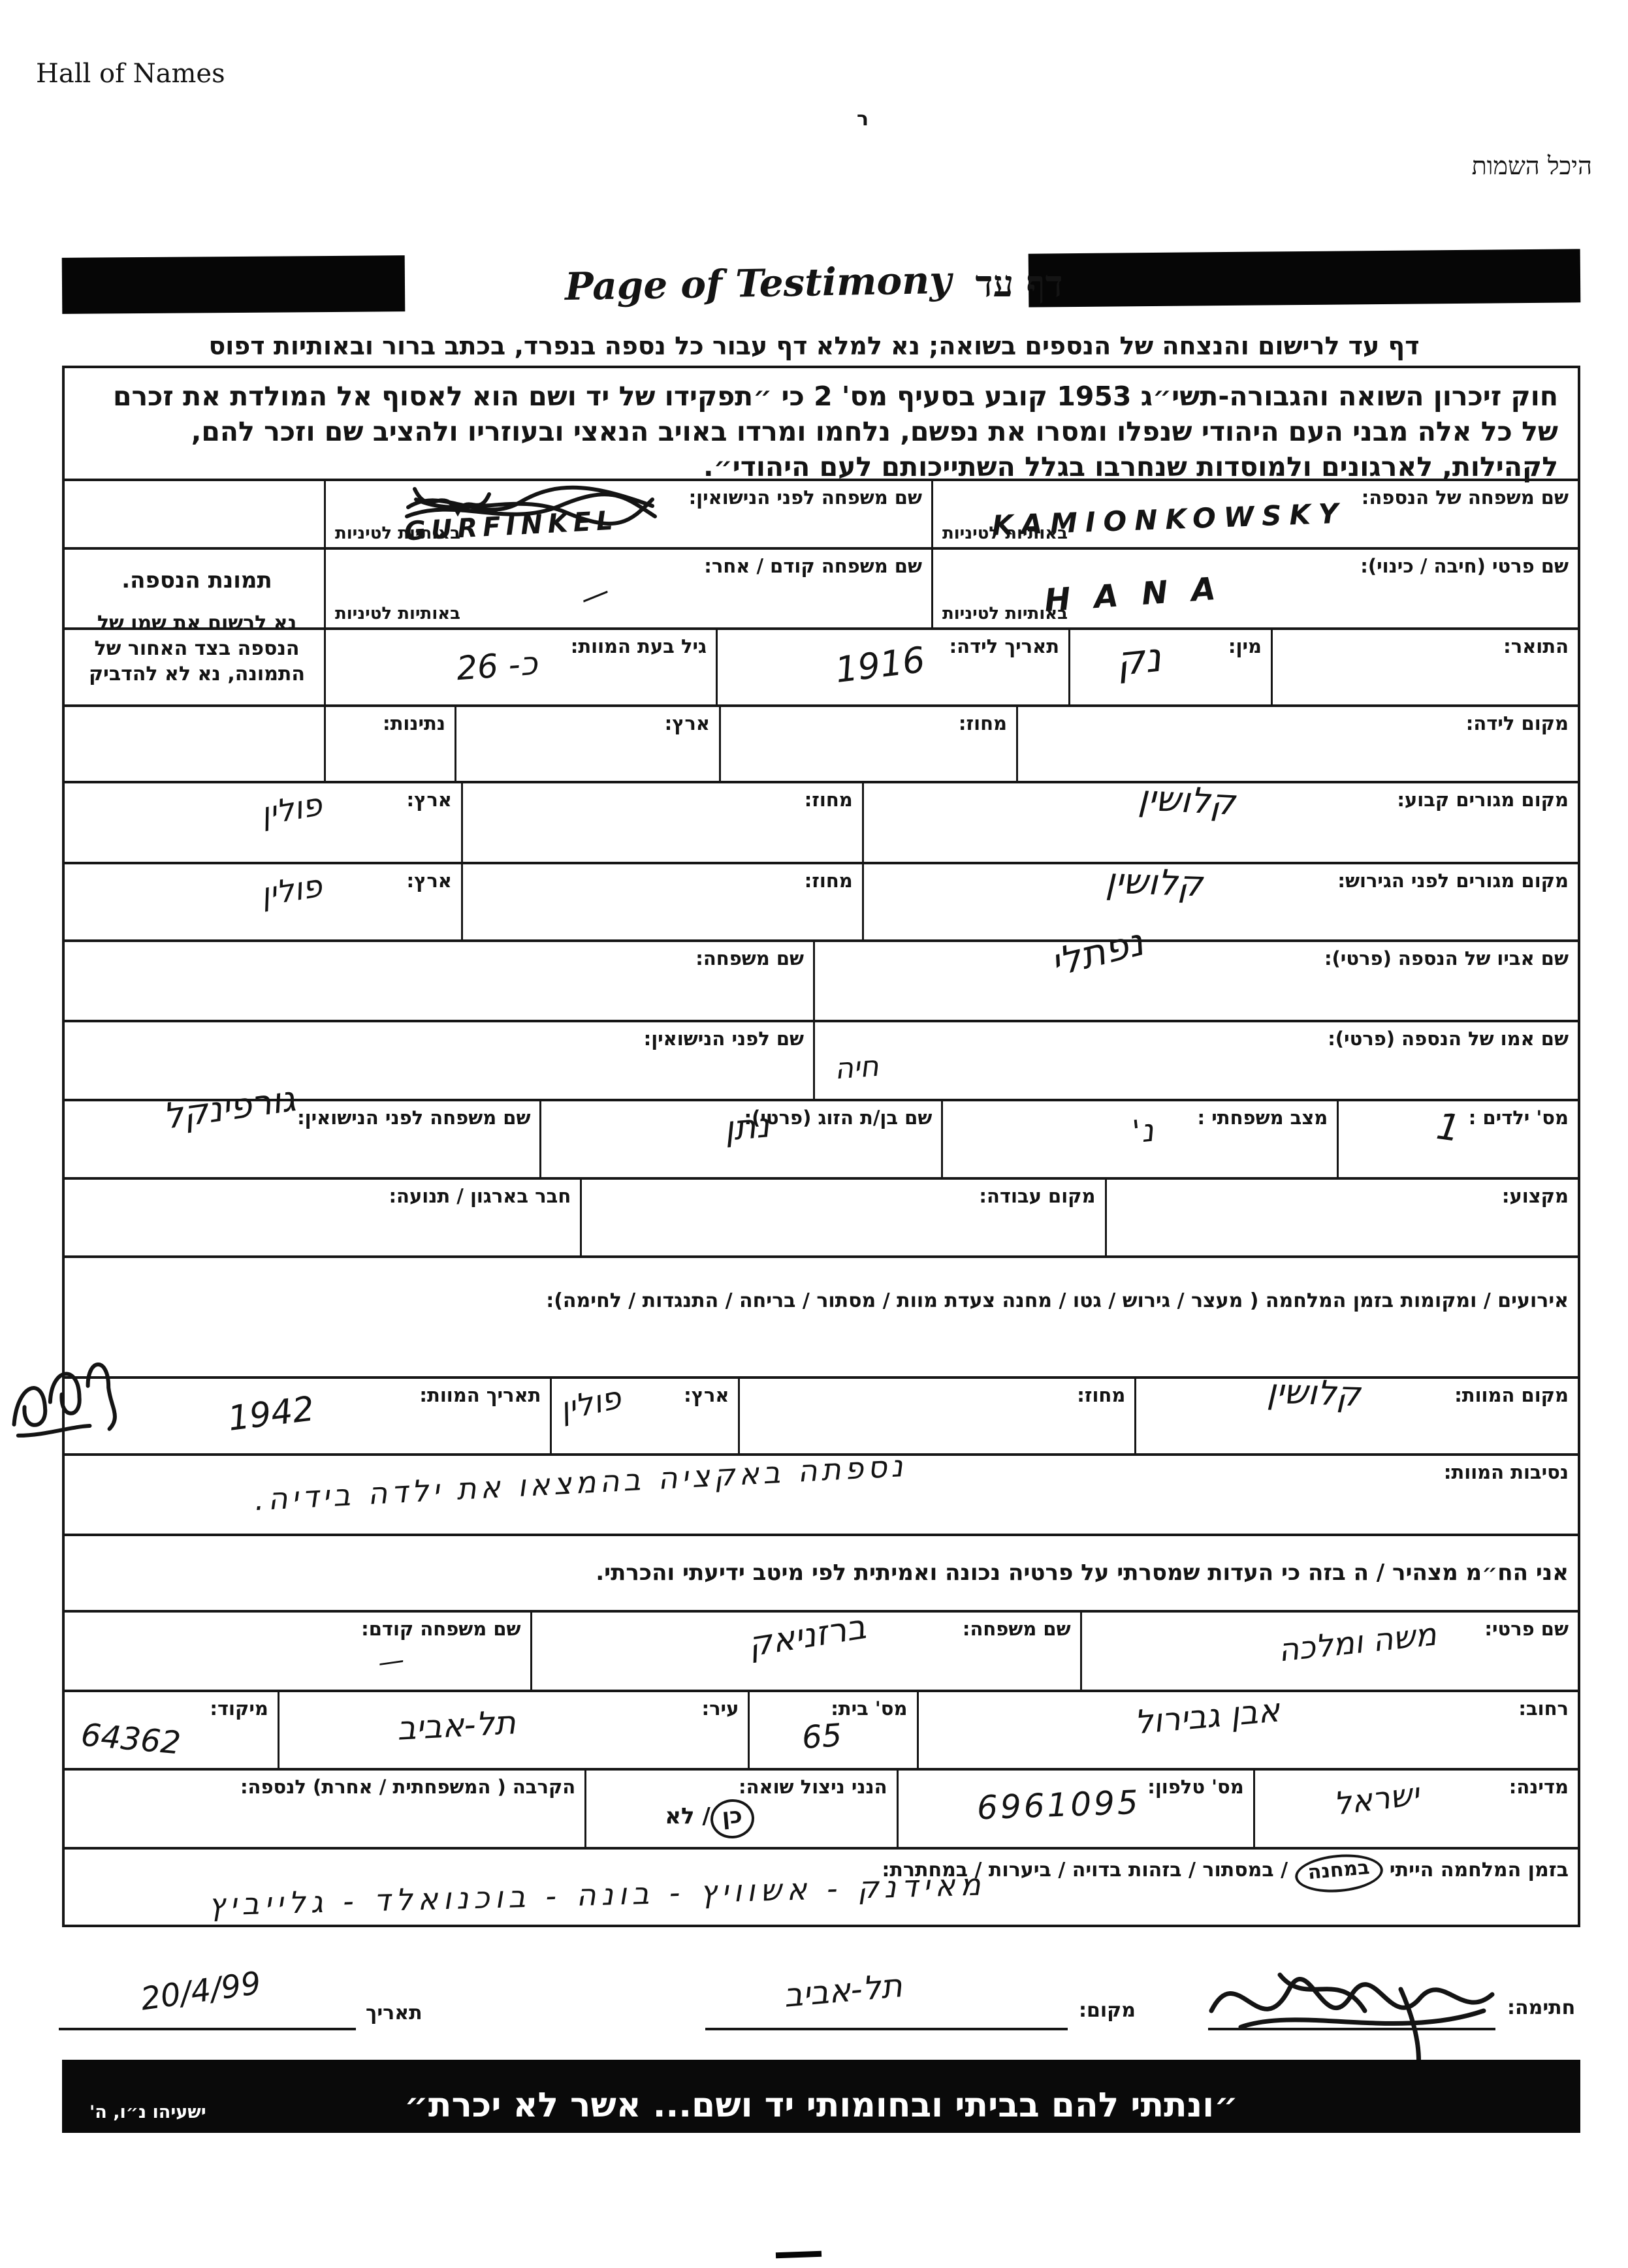 This screenshot has height=2268, width=1628. Describe the element at coordinates (1506, 1472) in the screenshot. I see `field-label: נסיבות המוות:` at that location.